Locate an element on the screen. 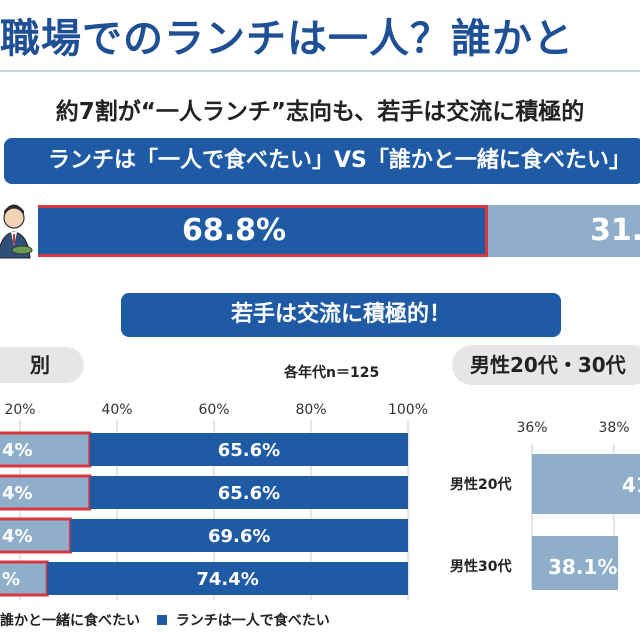  x-tick-label: 40% is located at coordinates (116, 410).